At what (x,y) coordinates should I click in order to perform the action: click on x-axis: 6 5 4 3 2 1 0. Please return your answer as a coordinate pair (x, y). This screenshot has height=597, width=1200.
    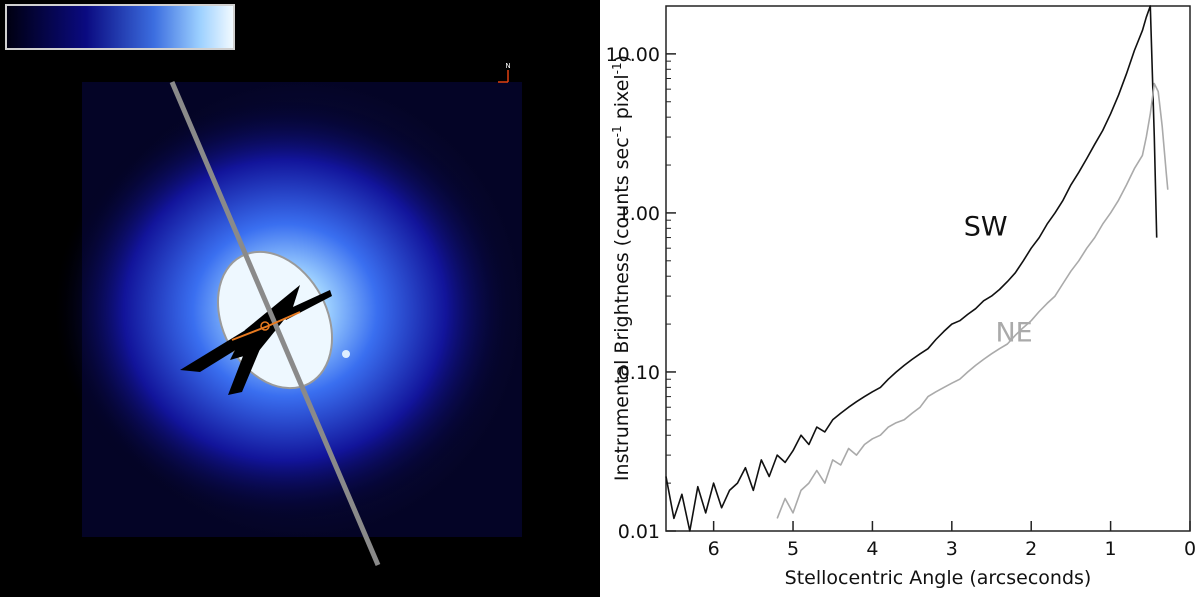
    Looking at the image, I should click on (952, 540).